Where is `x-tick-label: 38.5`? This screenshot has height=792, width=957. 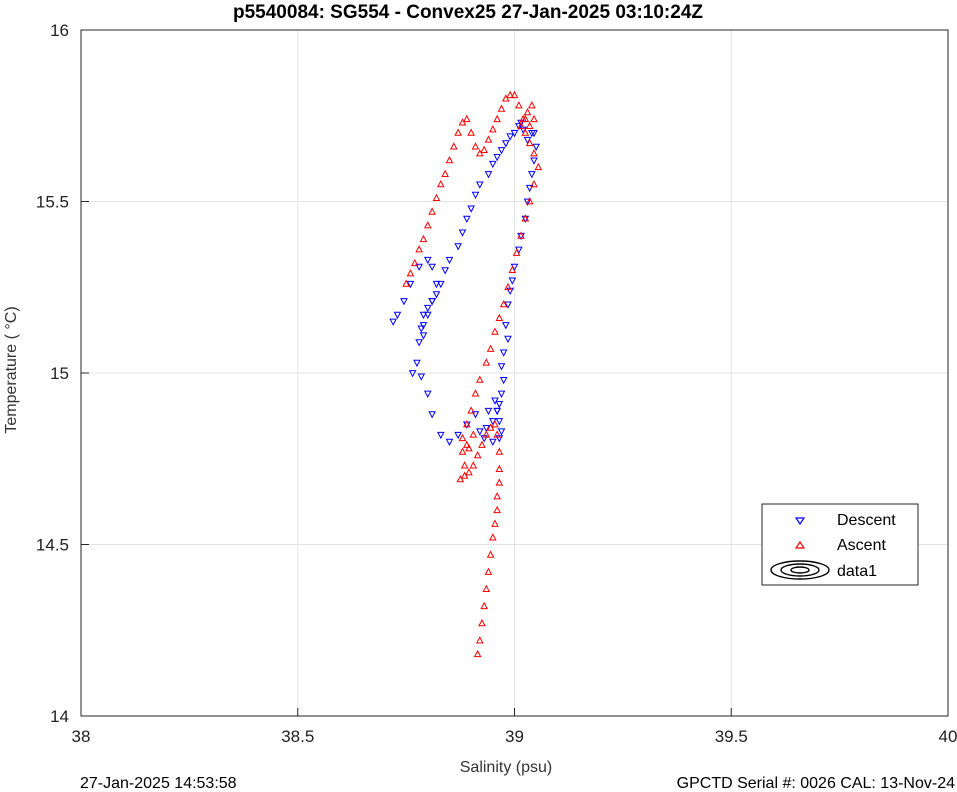 x-tick-label: 38.5 is located at coordinates (297, 736).